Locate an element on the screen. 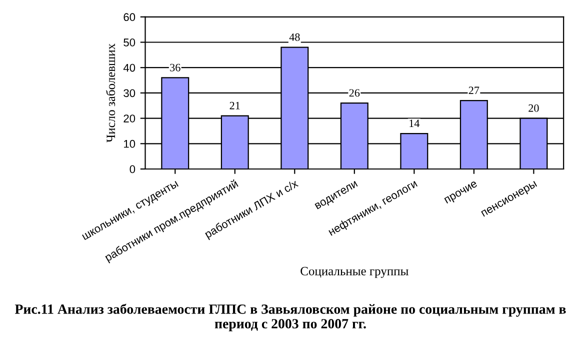  data-label: 21 is located at coordinates (235, 106).